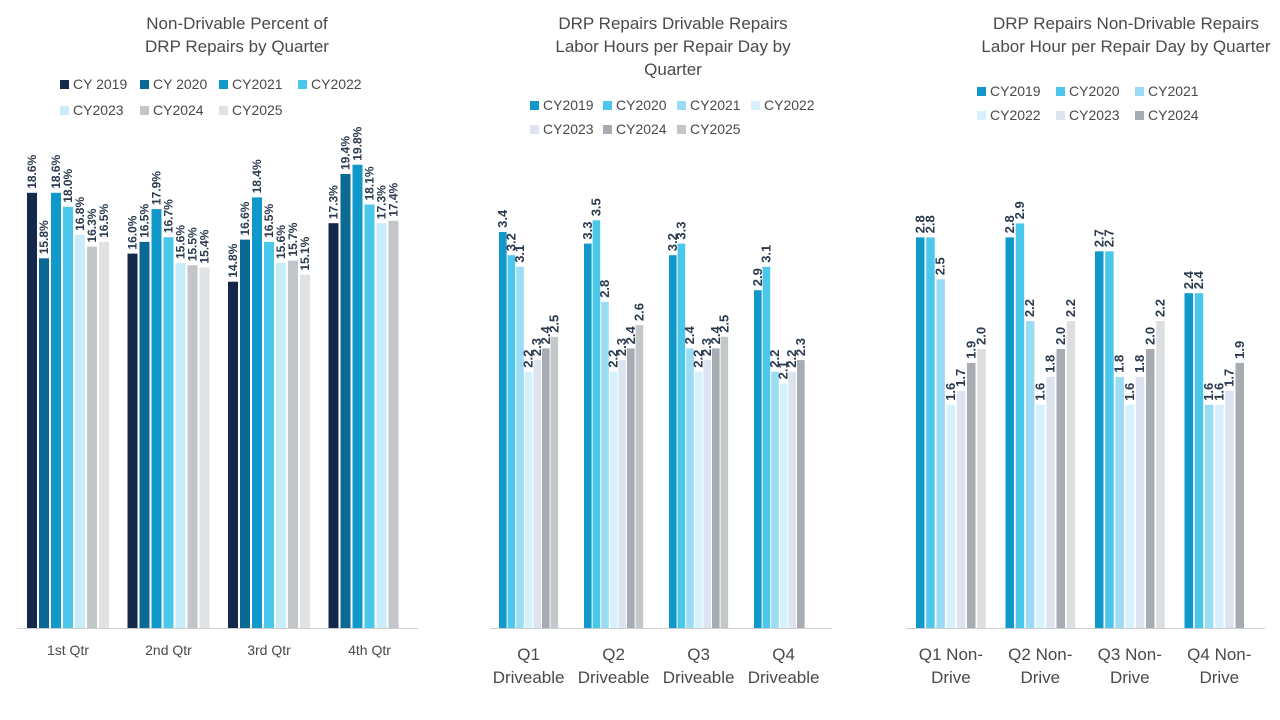  I want to click on data-label: 15.5%, so click(193, 244).